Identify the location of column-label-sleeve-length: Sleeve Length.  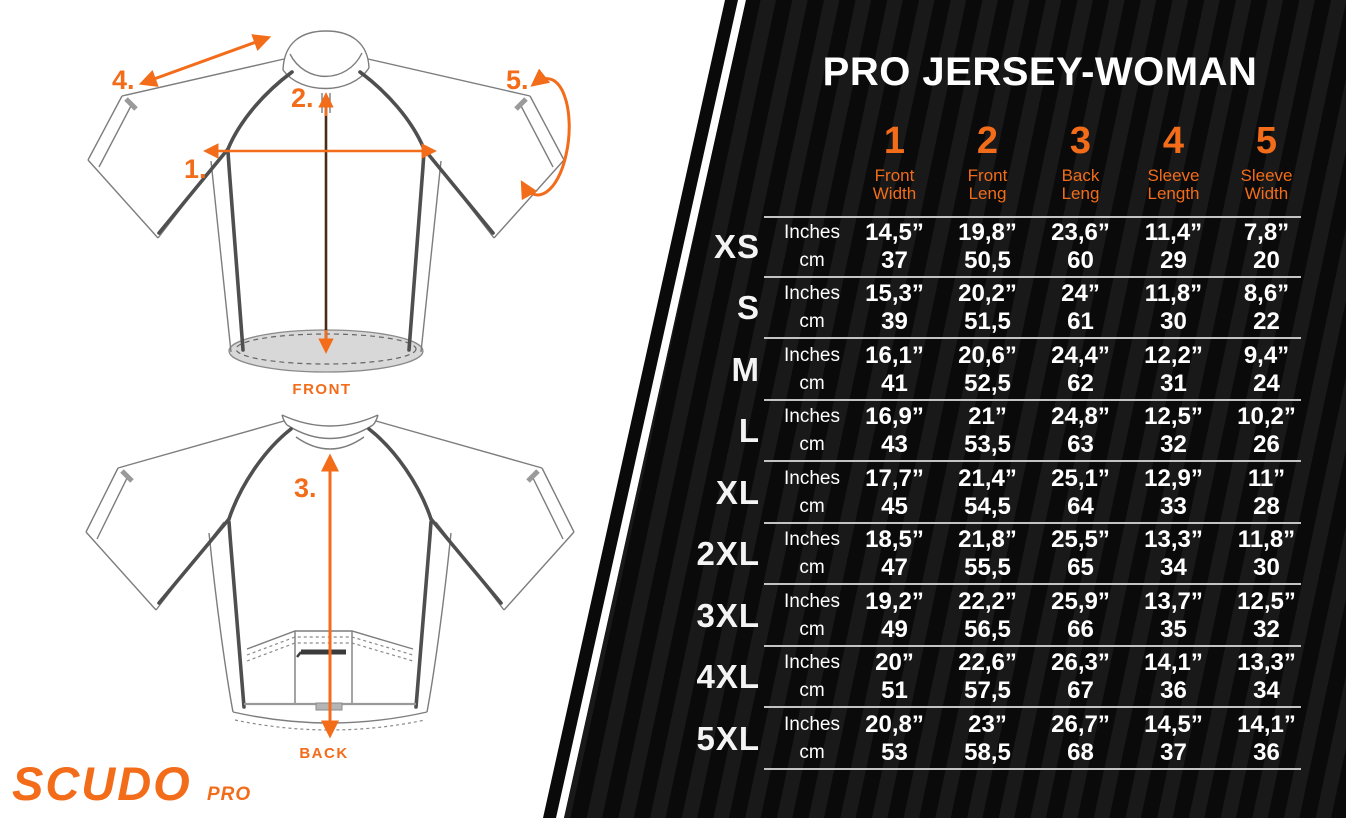
(1173, 184).